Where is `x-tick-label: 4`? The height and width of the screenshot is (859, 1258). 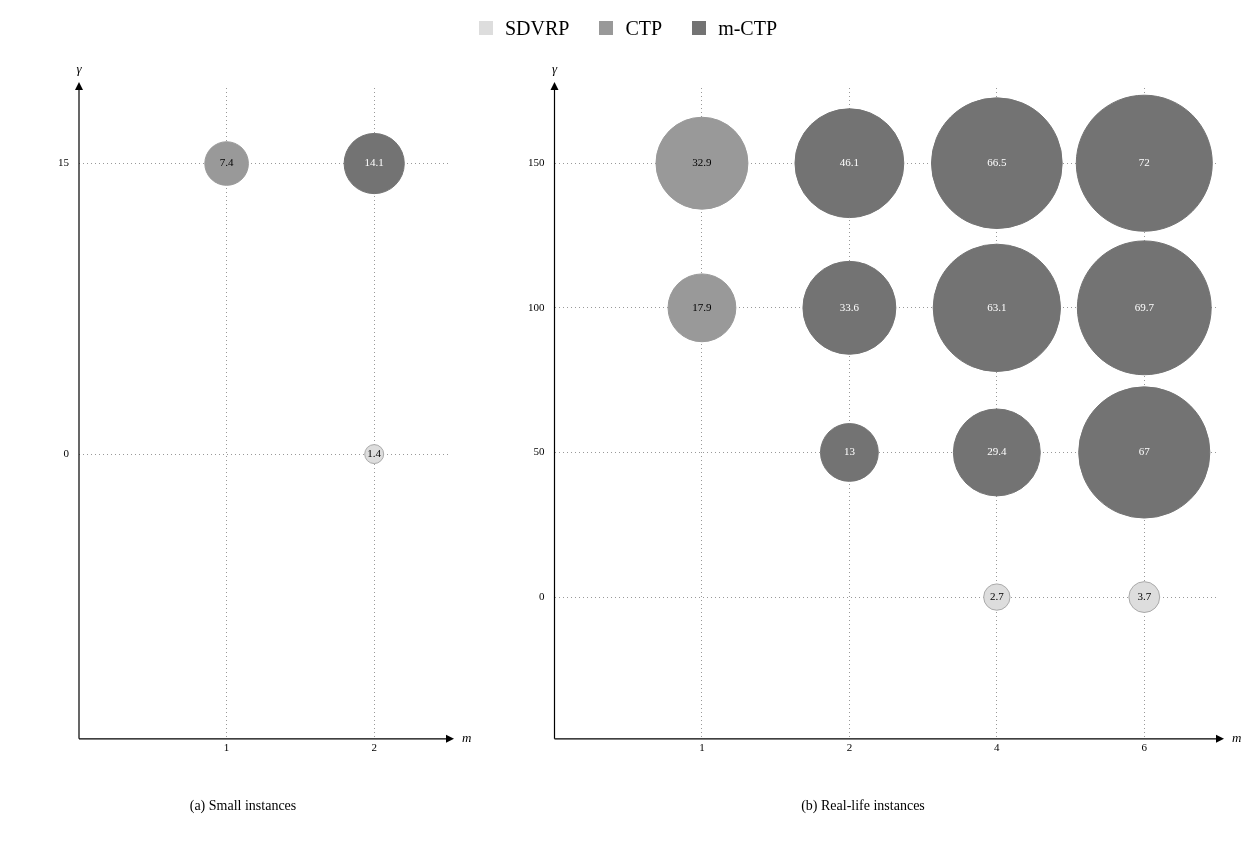
x-tick-label: 4 is located at coordinates (997, 747).